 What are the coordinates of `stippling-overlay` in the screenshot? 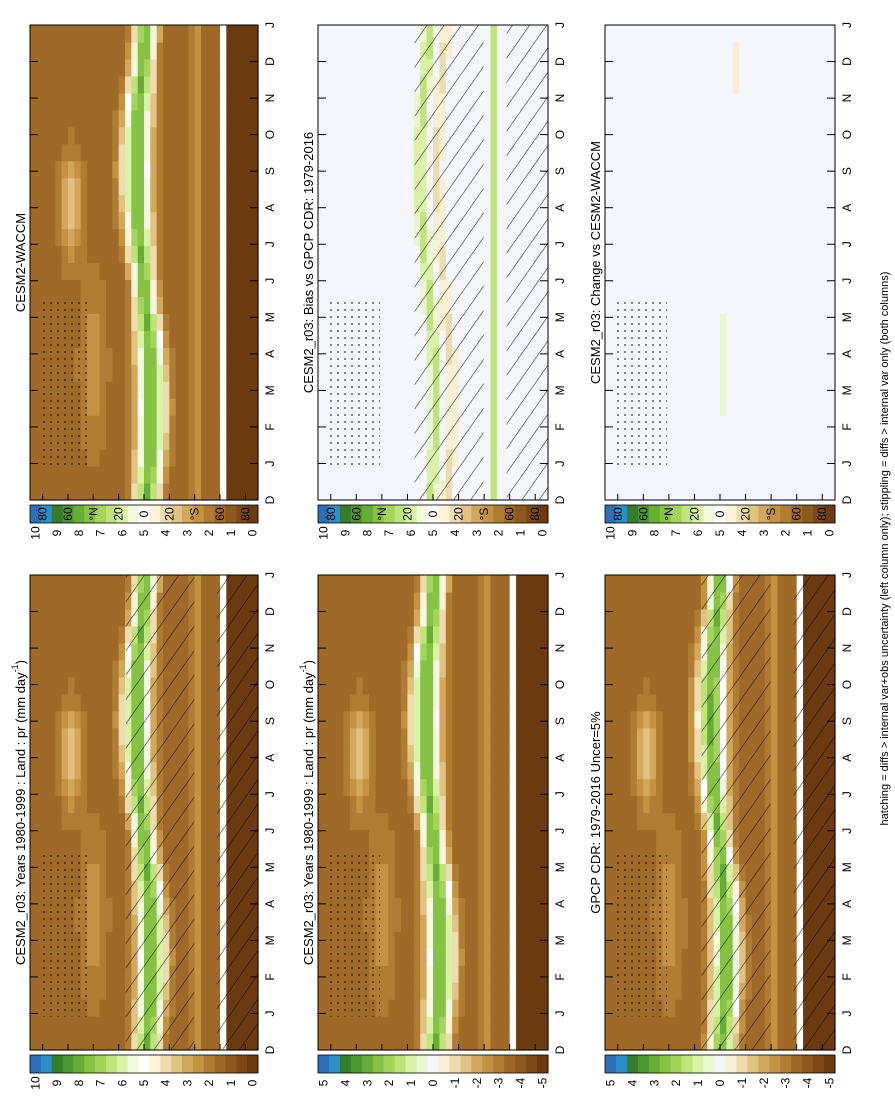 It's located at (66, 383).